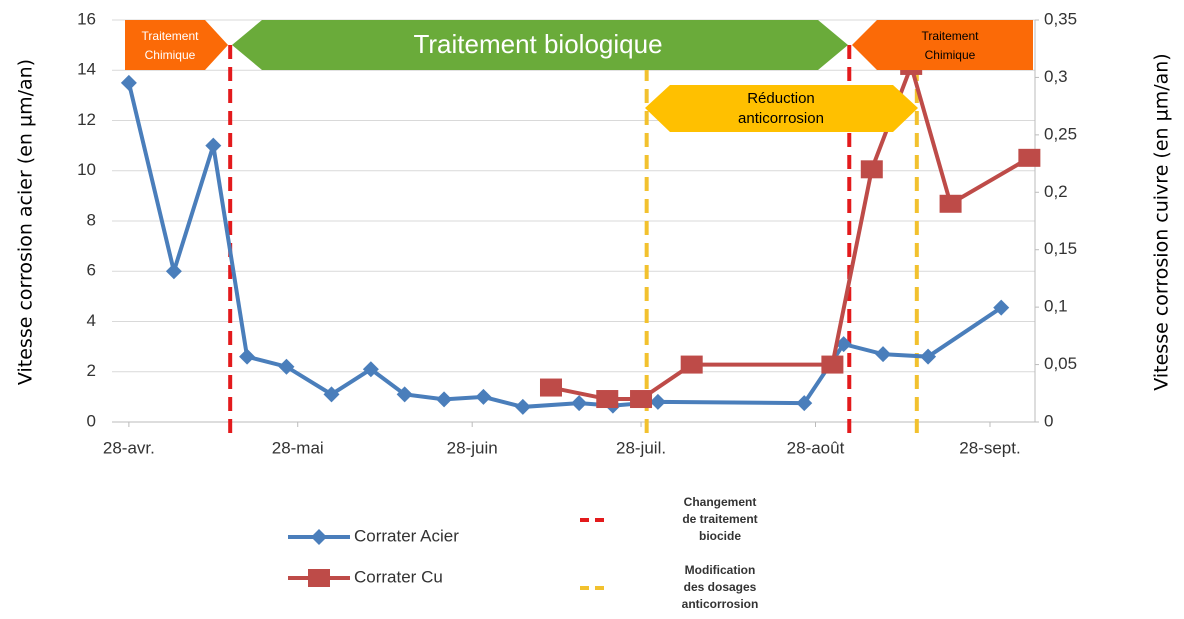 This screenshot has width=1184, height=619. Describe the element at coordinates (86, 69) in the screenshot. I see `y-tick-label: 14` at that location.